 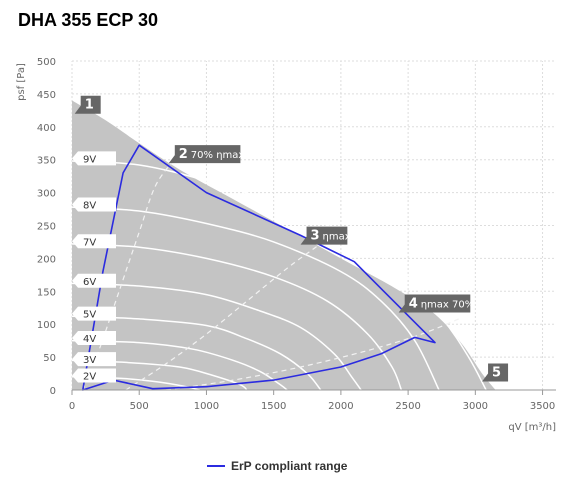 What do you see at coordinates (46, 128) in the screenshot?
I see `y-tick-label: 400` at bounding box center [46, 128].